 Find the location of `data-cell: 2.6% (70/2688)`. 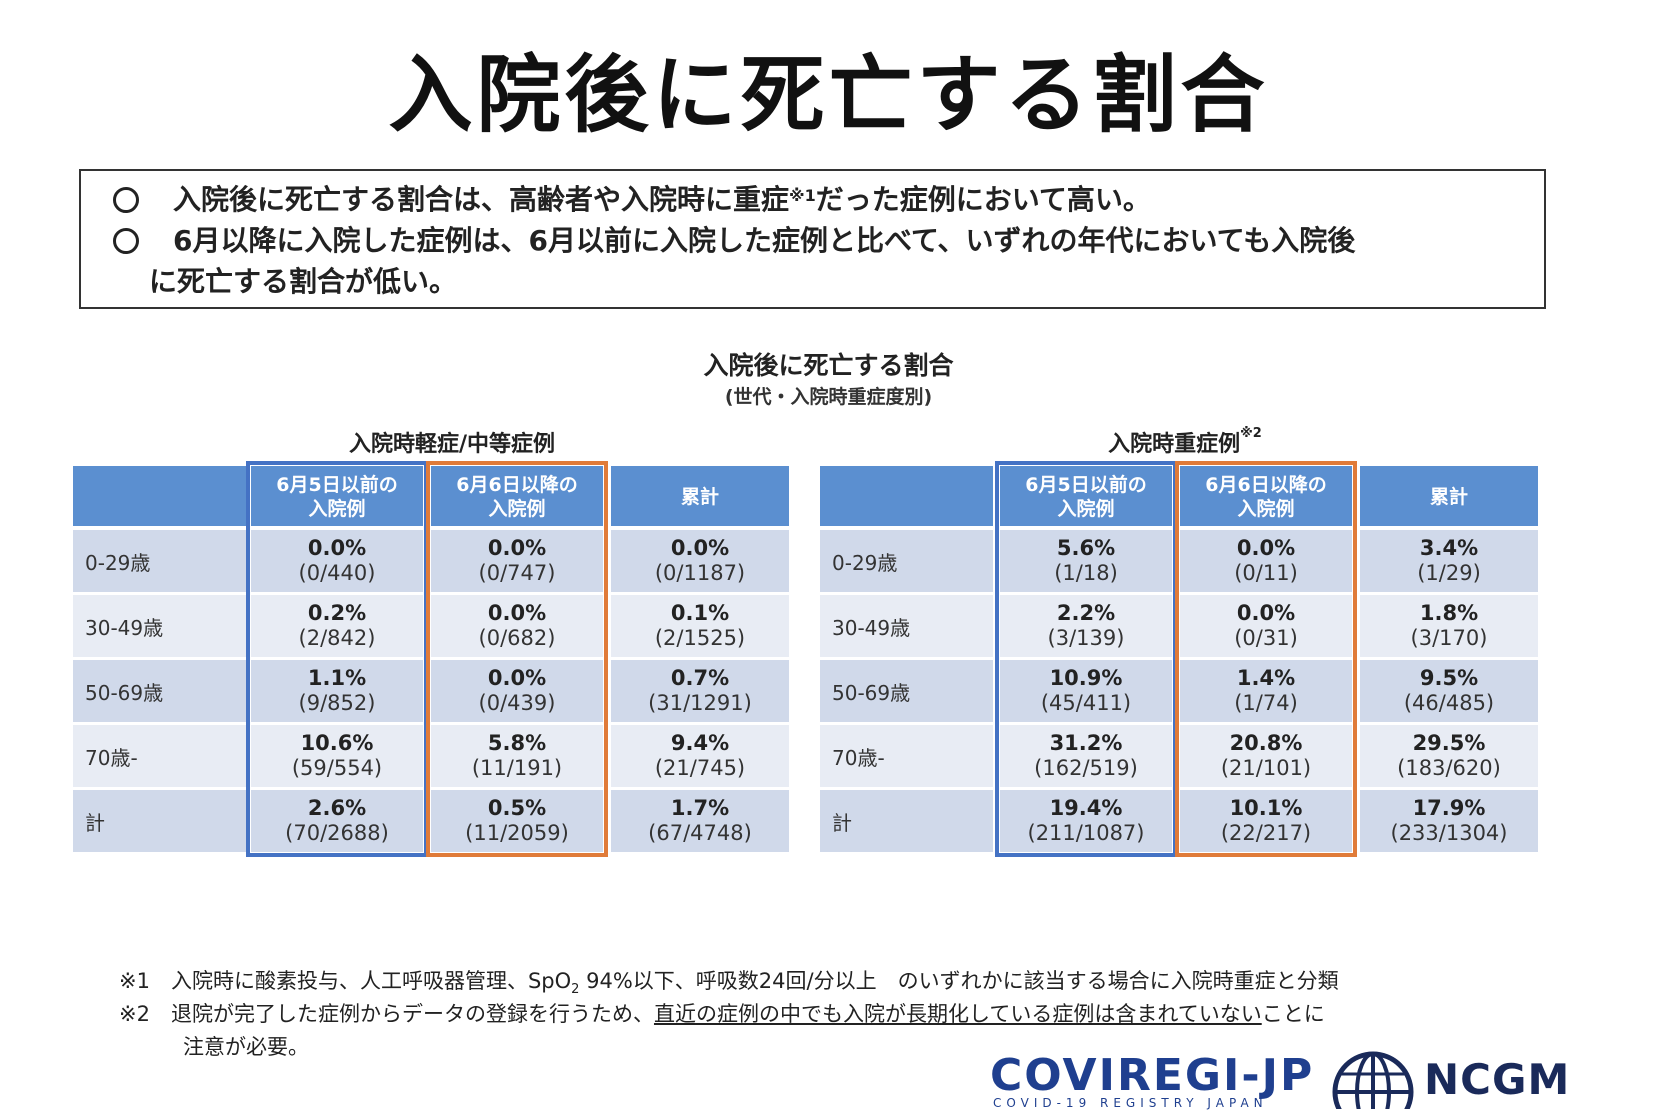

data-cell: 2.6% (70/2688) is located at coordinates (337, 821).